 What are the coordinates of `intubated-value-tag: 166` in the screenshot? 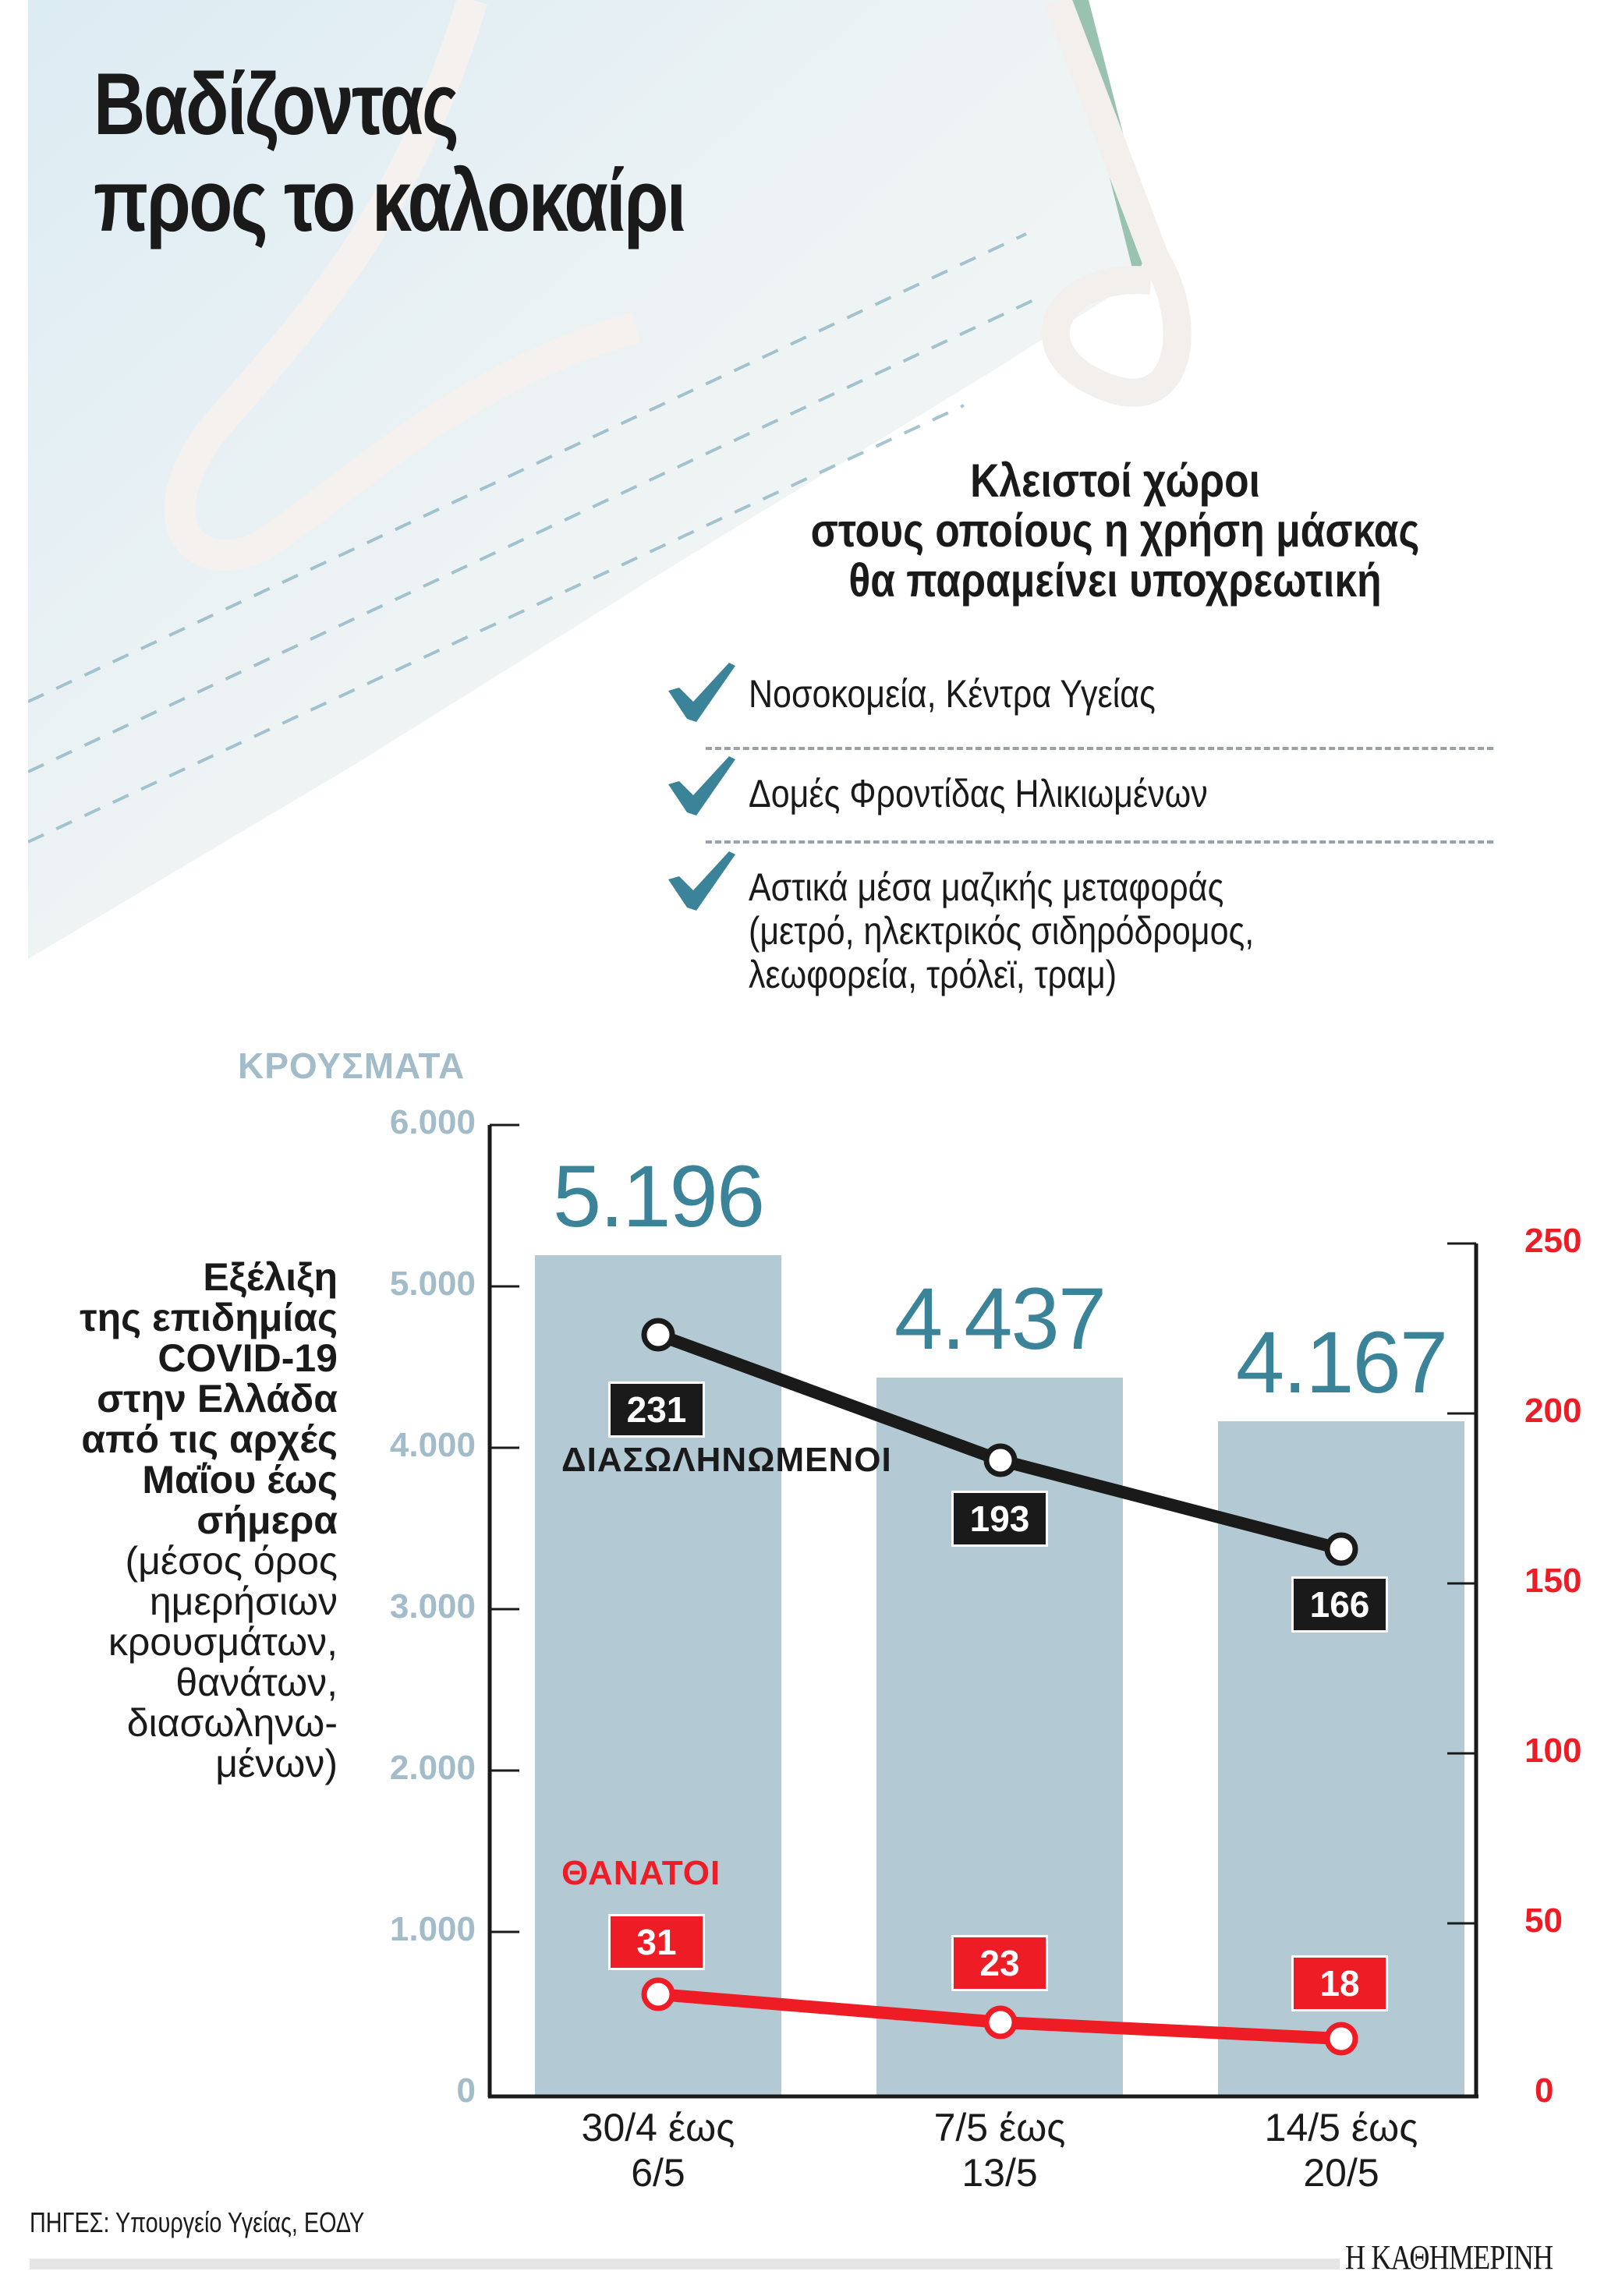 It's located at (1339, 1604).